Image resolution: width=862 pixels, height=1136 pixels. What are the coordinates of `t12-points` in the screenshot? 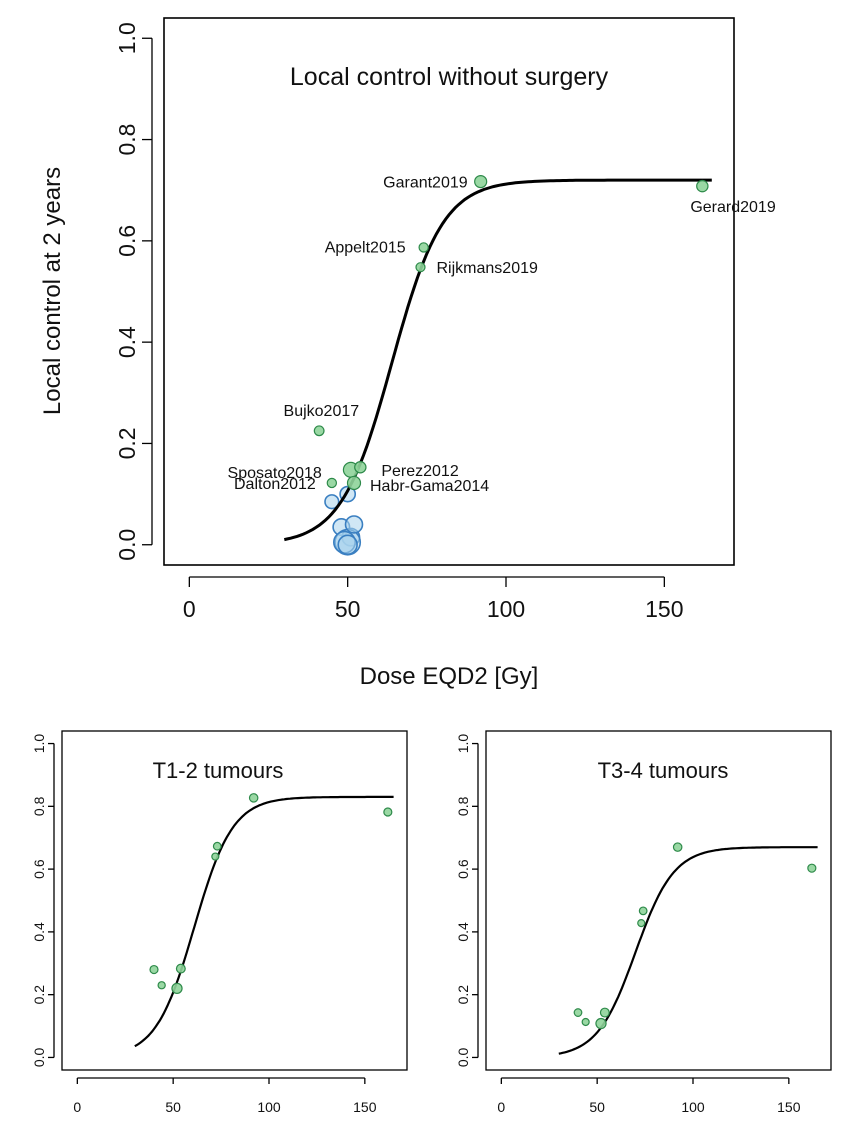 It's located at (271, 894).